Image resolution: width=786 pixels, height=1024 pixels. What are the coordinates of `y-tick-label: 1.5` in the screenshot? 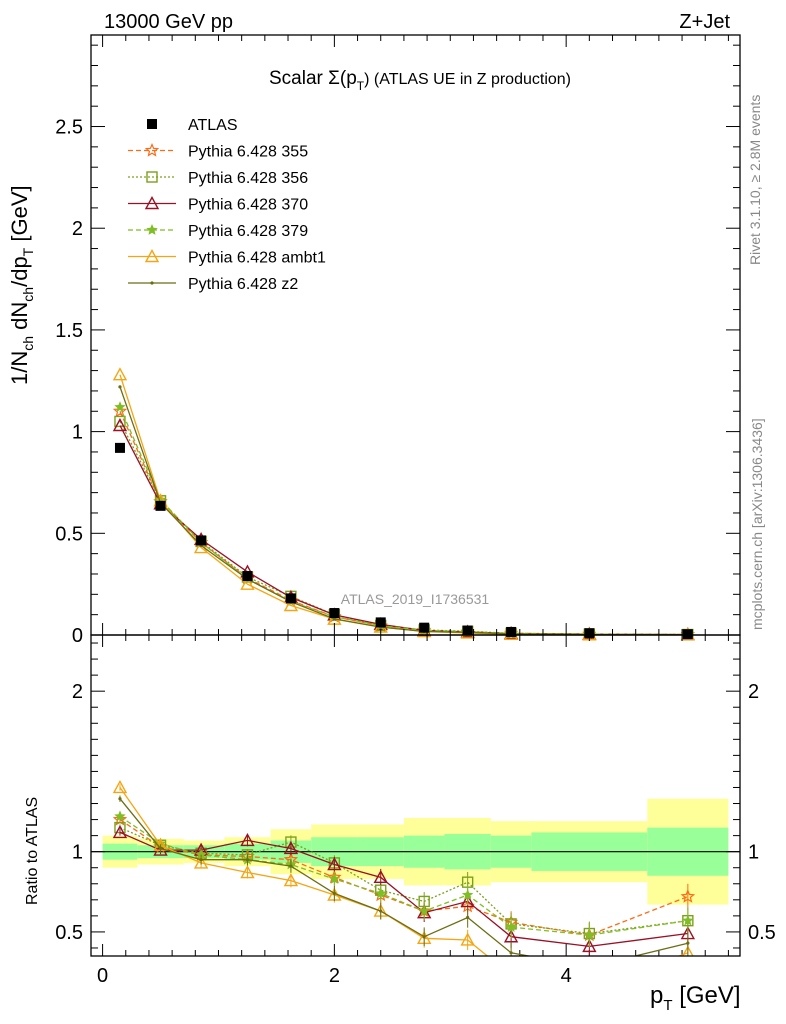 It's located at (69, 331).